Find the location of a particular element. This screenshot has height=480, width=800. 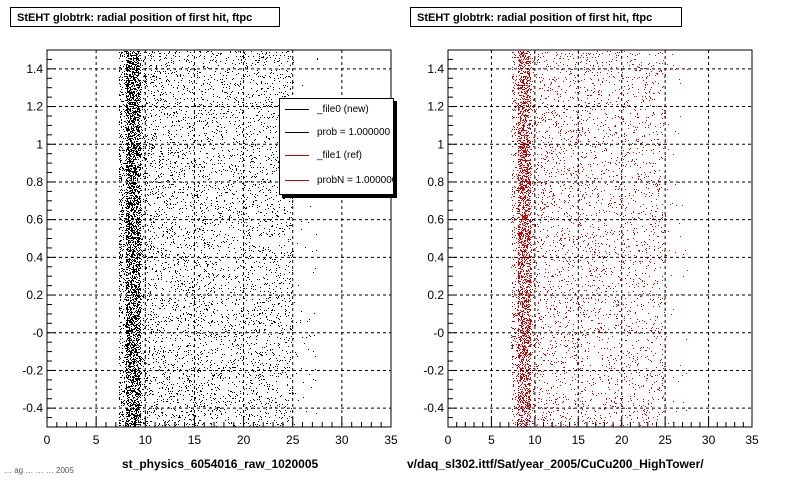

left-x-axis-label: st_physics_6054016_raw_1020005 is located at coordinates (220, 464).